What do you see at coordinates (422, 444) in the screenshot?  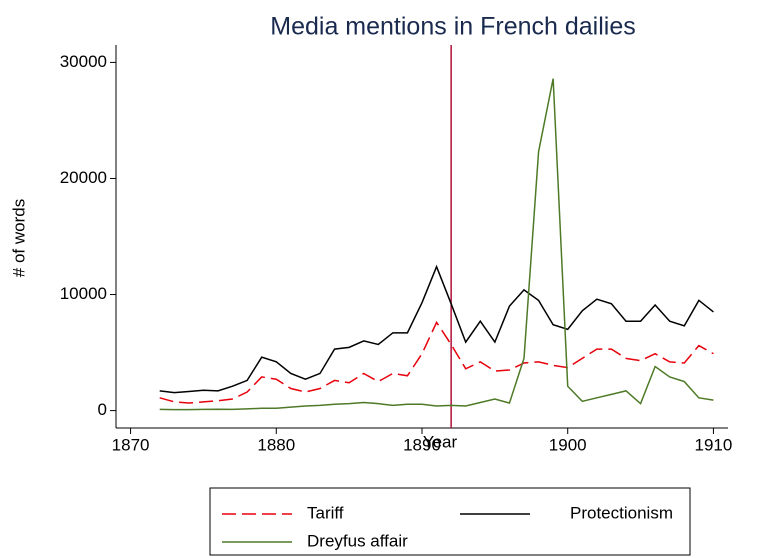 I see `x-tick-label: 1890` at bounding box center [422, 444].